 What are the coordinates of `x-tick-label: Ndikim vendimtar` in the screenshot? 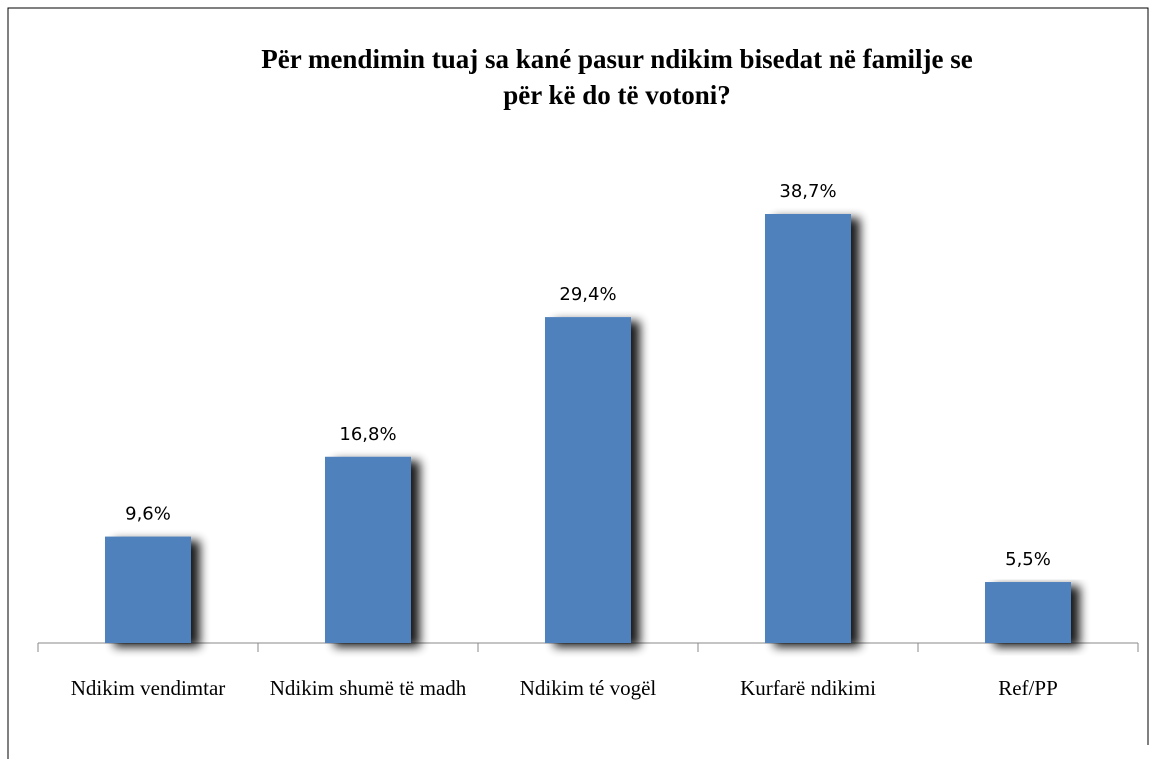 It's located at (148, 688).